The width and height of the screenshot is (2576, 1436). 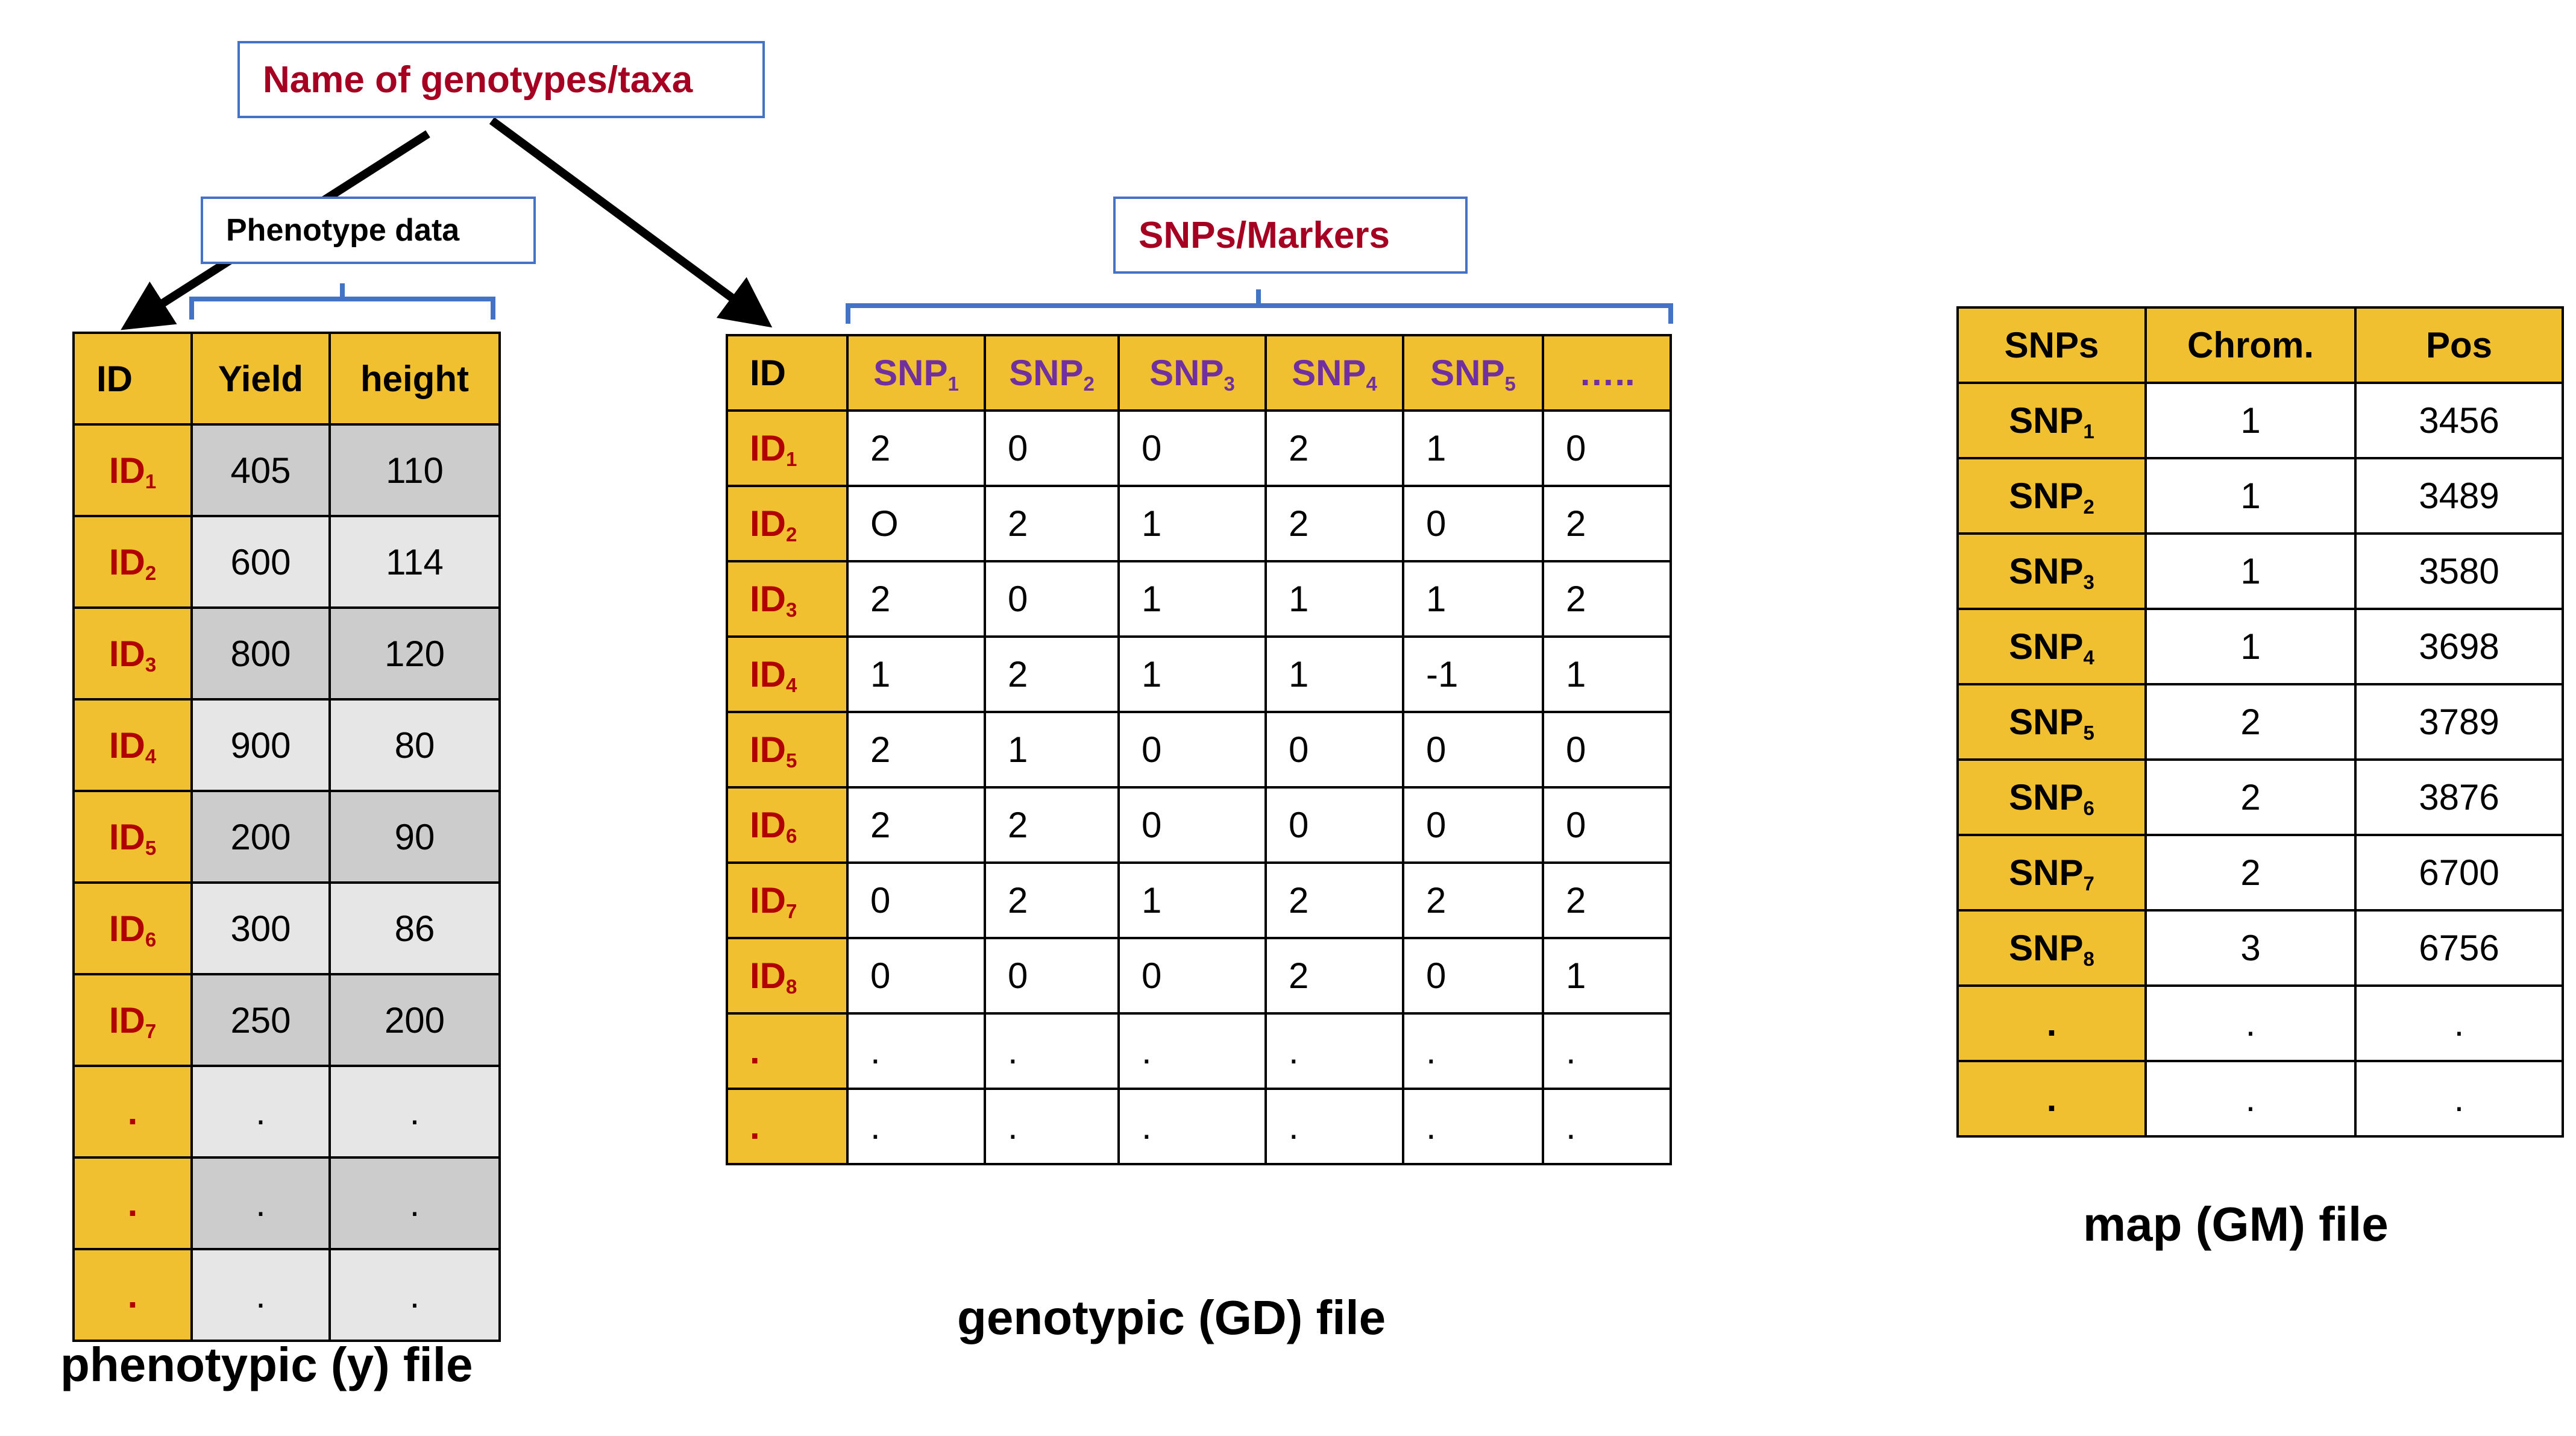 I want to click on phenotype-value-cell: 90, so click(x=414, y=837).